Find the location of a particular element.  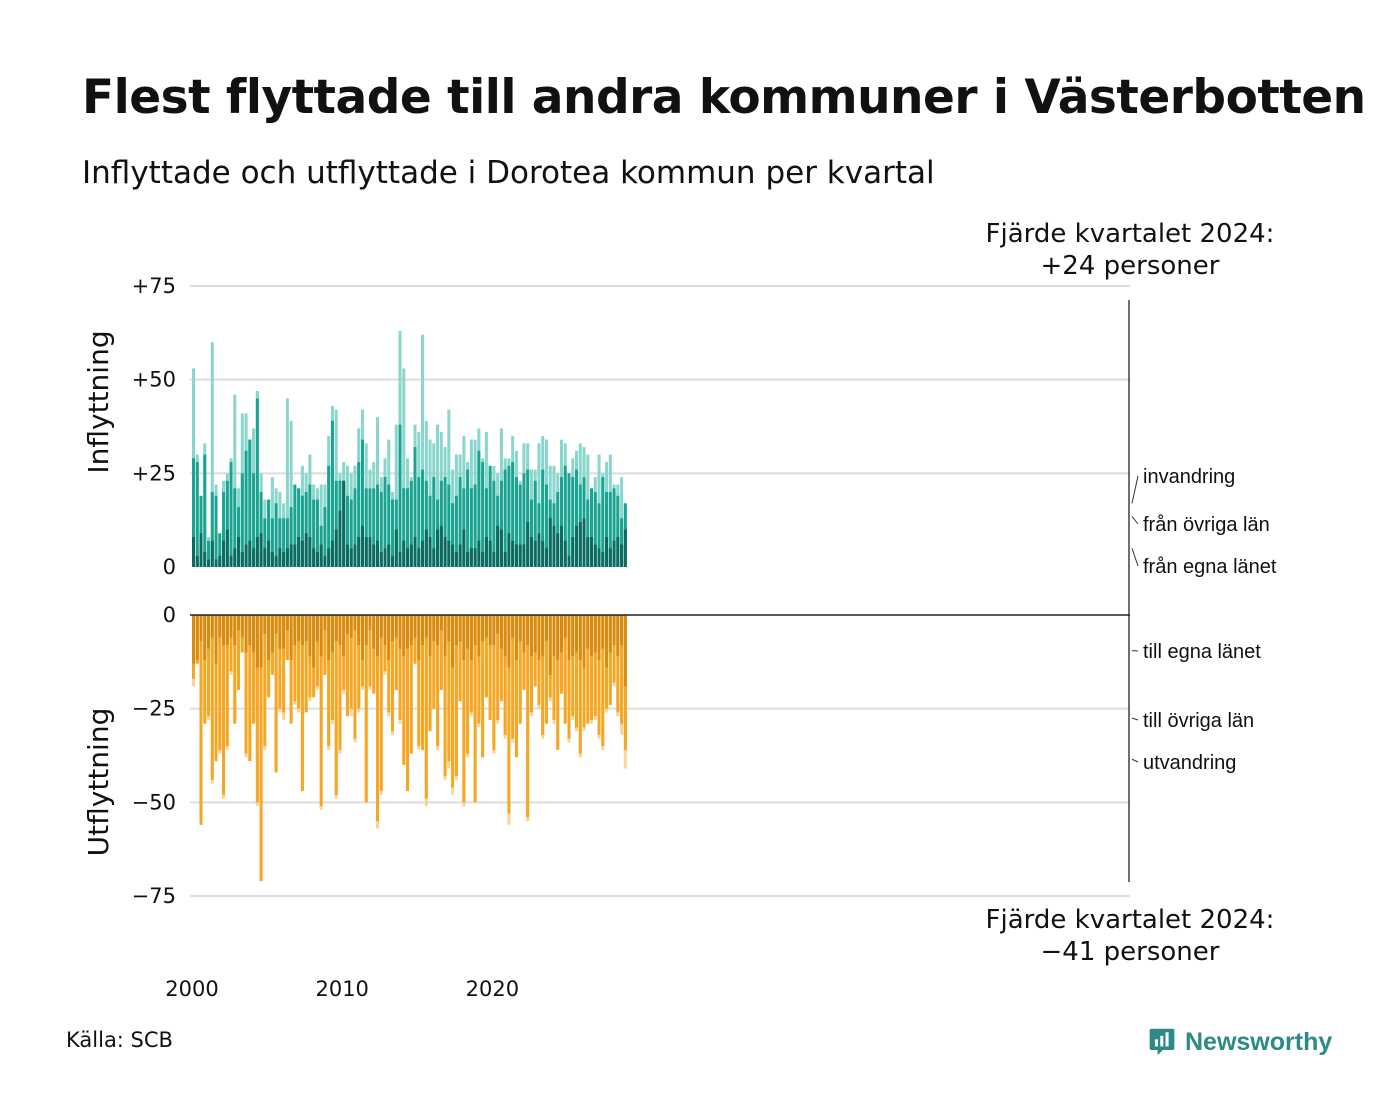

lower-axis-title: Utflyttning is located at coordinates (98, 782).